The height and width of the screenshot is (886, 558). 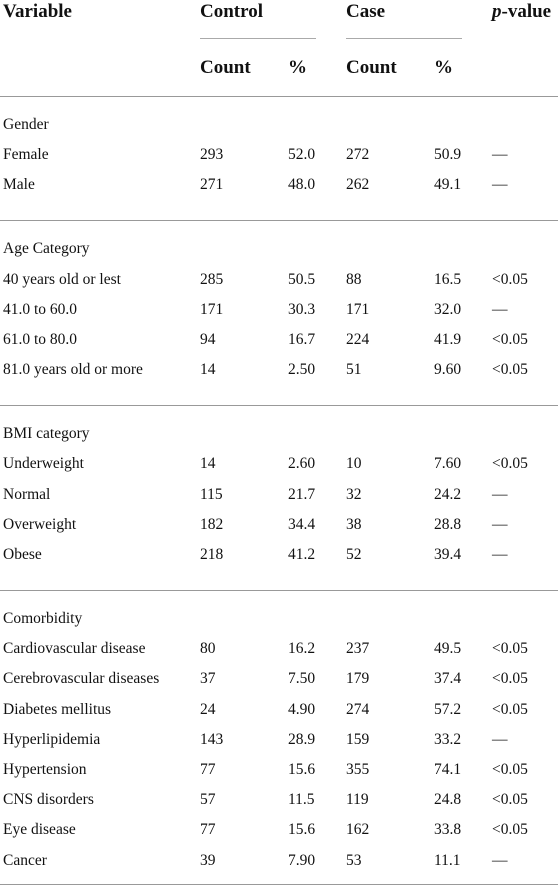 What do you see at coordinates (25, 860) in the screenshot?
I see `row-label: Cancer` at bounding box center [25, 860].